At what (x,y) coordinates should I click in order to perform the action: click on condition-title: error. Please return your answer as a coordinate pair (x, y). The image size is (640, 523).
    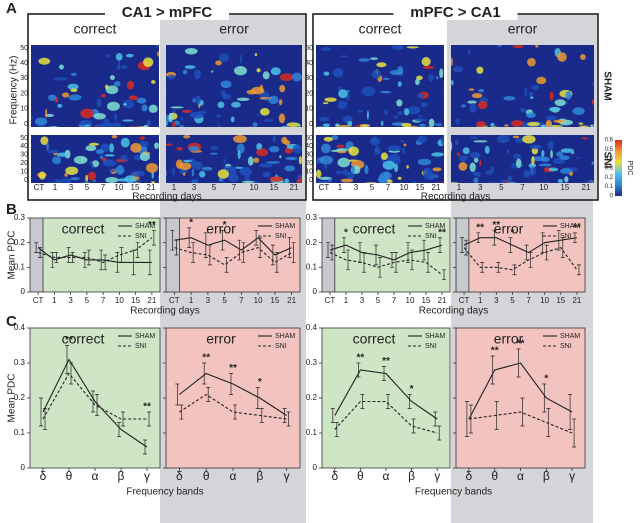
    Looking at the image, I should click on (523, 29).